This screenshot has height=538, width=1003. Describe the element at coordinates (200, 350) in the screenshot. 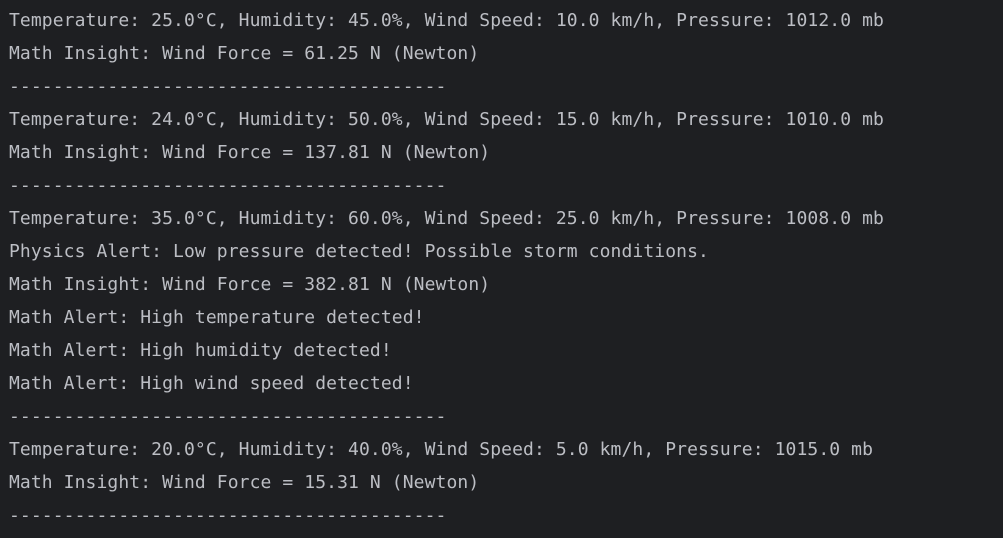

I see `output-line-humidity-alert: Math Alert: High humidity detected!` at that location.